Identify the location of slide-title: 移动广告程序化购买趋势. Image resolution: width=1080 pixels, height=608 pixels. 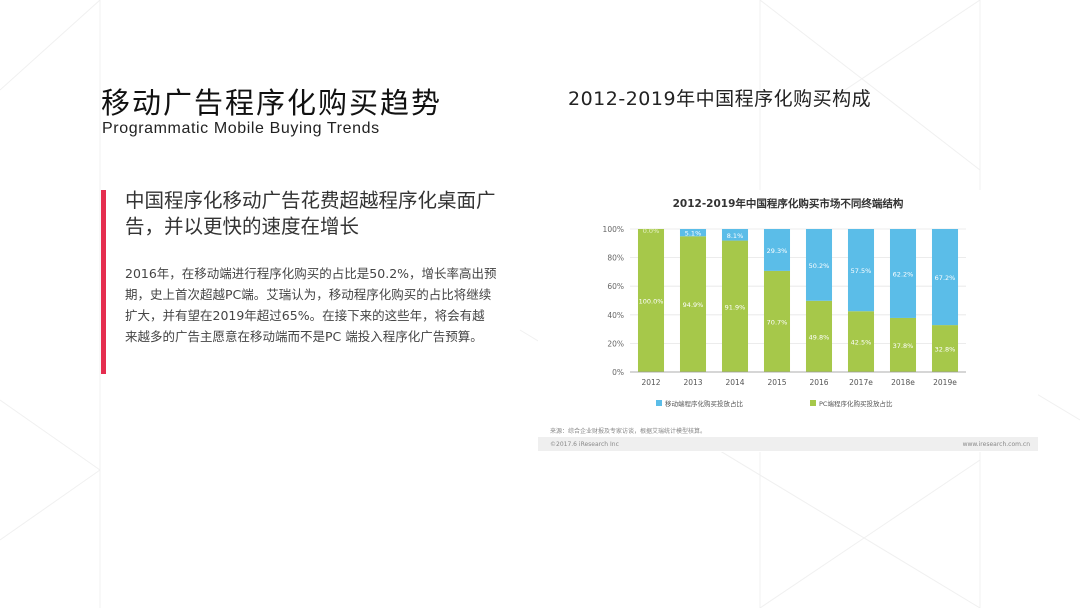
(272, 103).